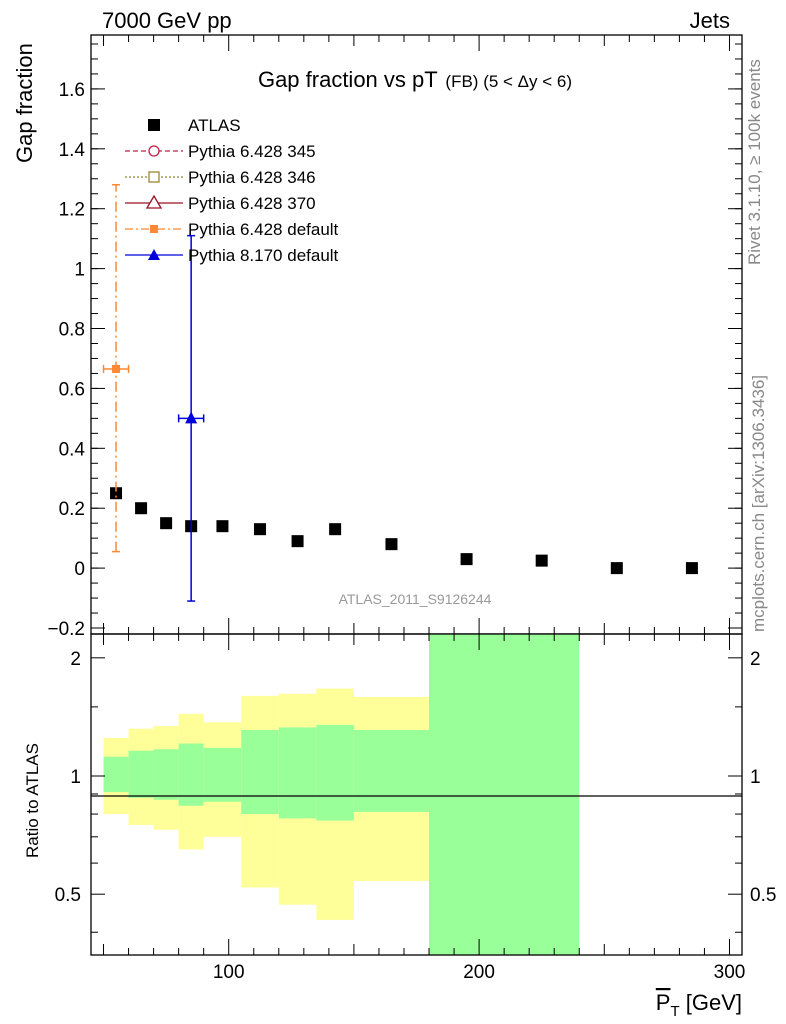 This screenshot has height=1024, width=786. I want to click on legend-label: ATLAS, so click(214, 125).